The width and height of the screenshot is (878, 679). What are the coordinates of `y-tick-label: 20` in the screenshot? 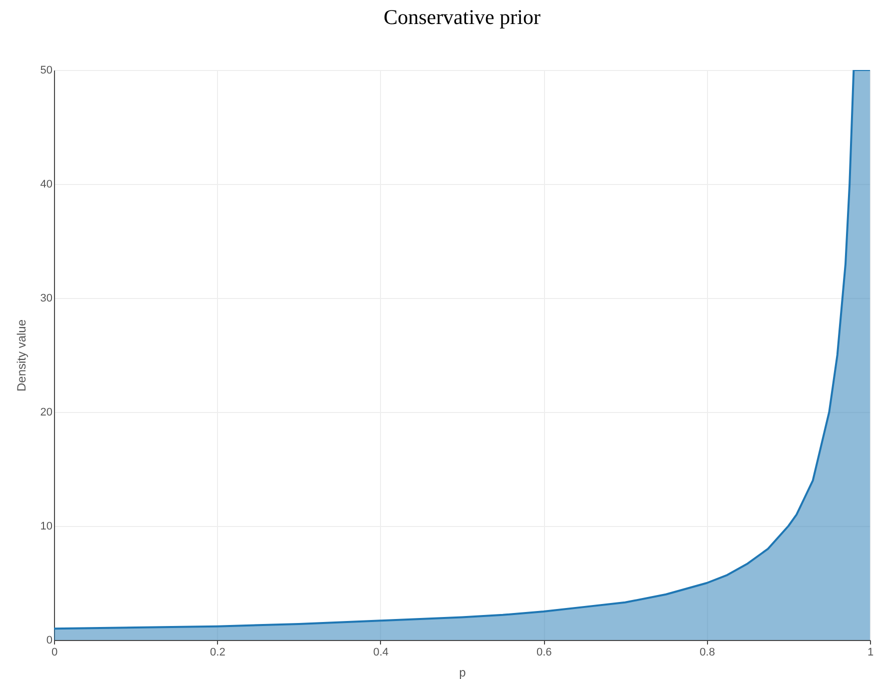 It's located at (46, 412).